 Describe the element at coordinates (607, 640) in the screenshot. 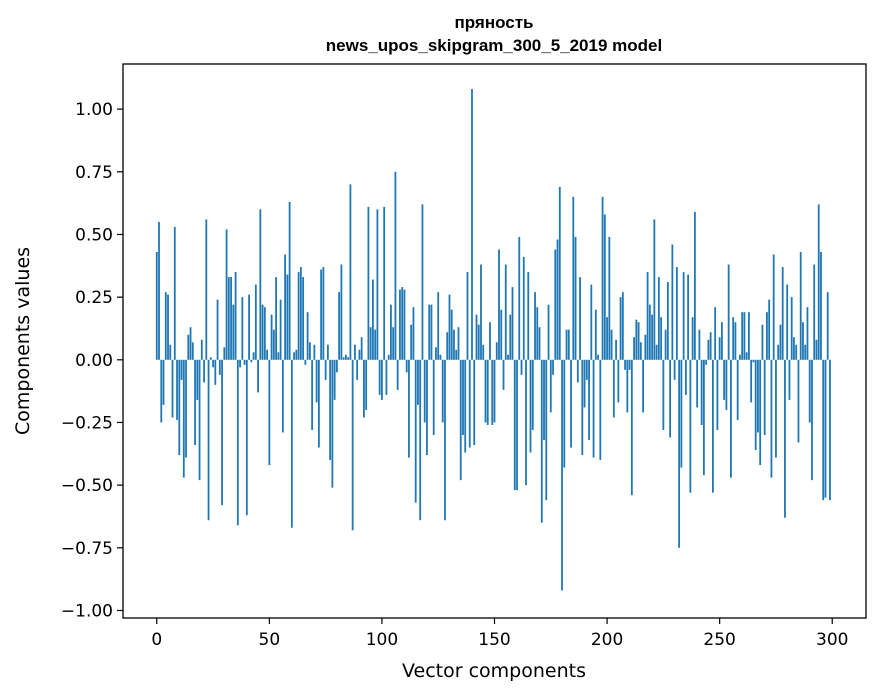

I see `x-tick-label: 200` at that location.